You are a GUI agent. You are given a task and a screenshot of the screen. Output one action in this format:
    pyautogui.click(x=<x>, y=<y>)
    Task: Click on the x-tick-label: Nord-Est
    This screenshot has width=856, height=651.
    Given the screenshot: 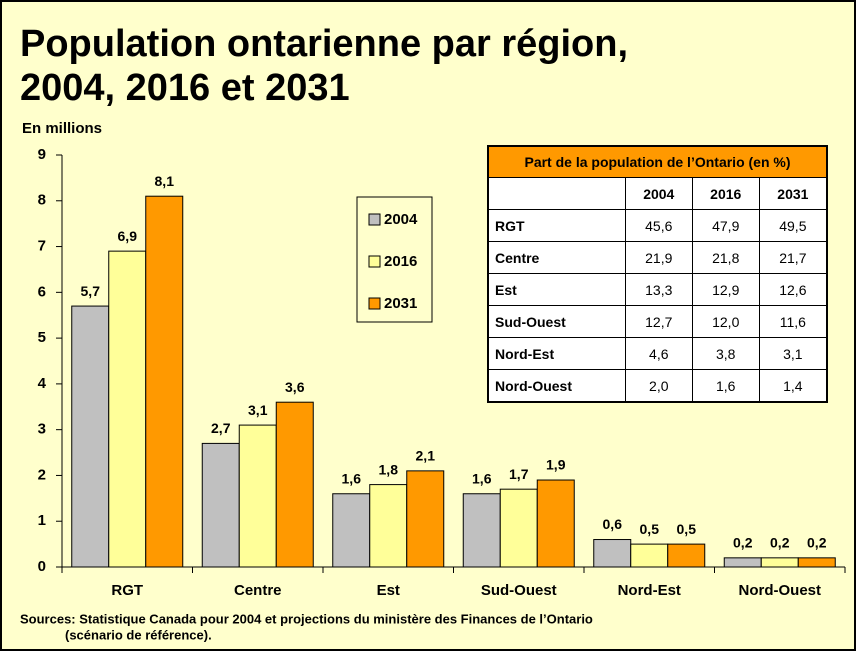 What is the action you would take?
    pyautogui.click(x=649, y=590)
    